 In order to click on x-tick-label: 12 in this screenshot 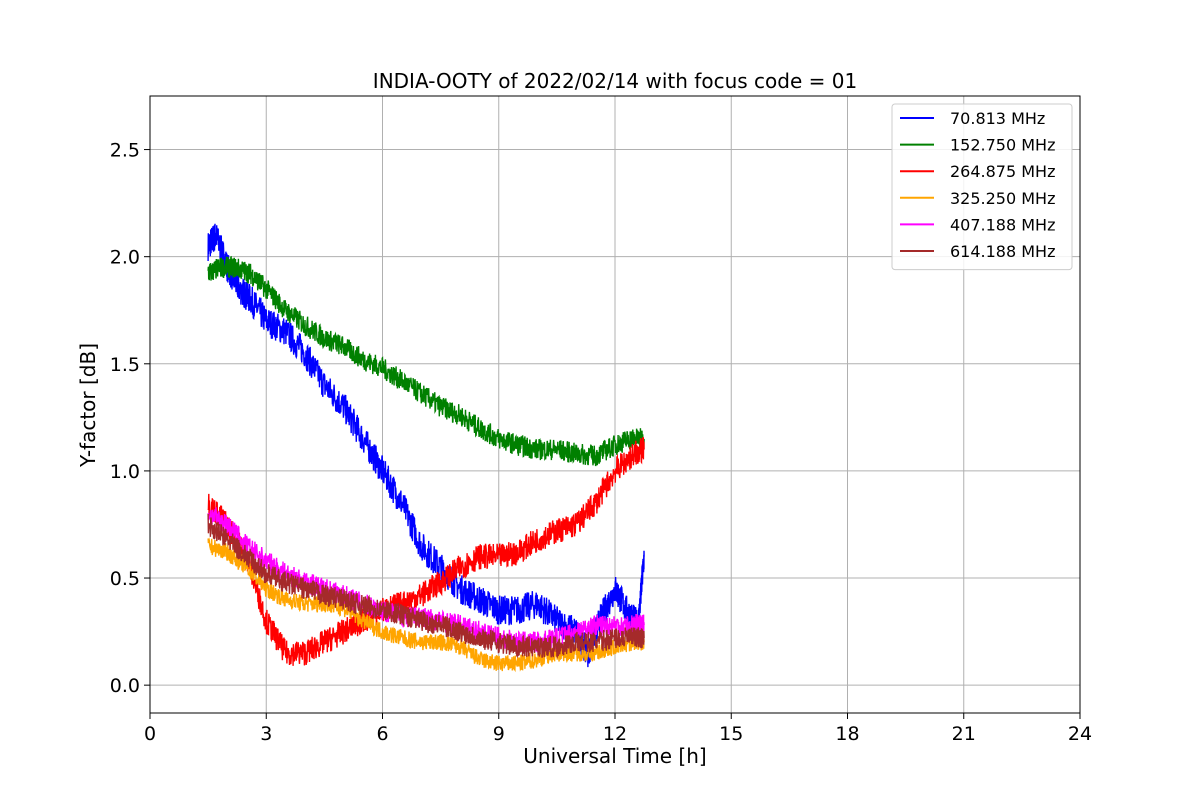, I will do `click(615, 734)`.